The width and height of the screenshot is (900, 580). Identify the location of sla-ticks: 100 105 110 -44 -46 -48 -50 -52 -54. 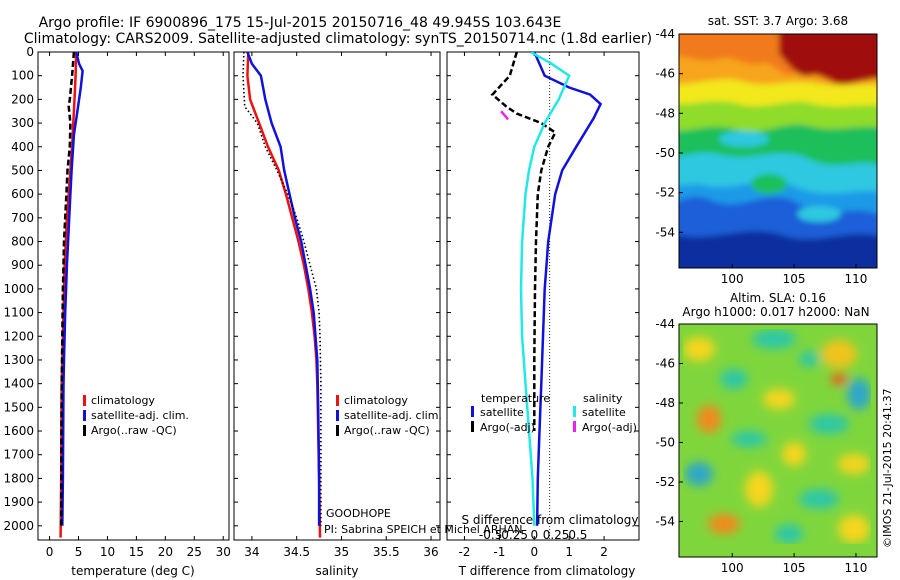
(761, 446).